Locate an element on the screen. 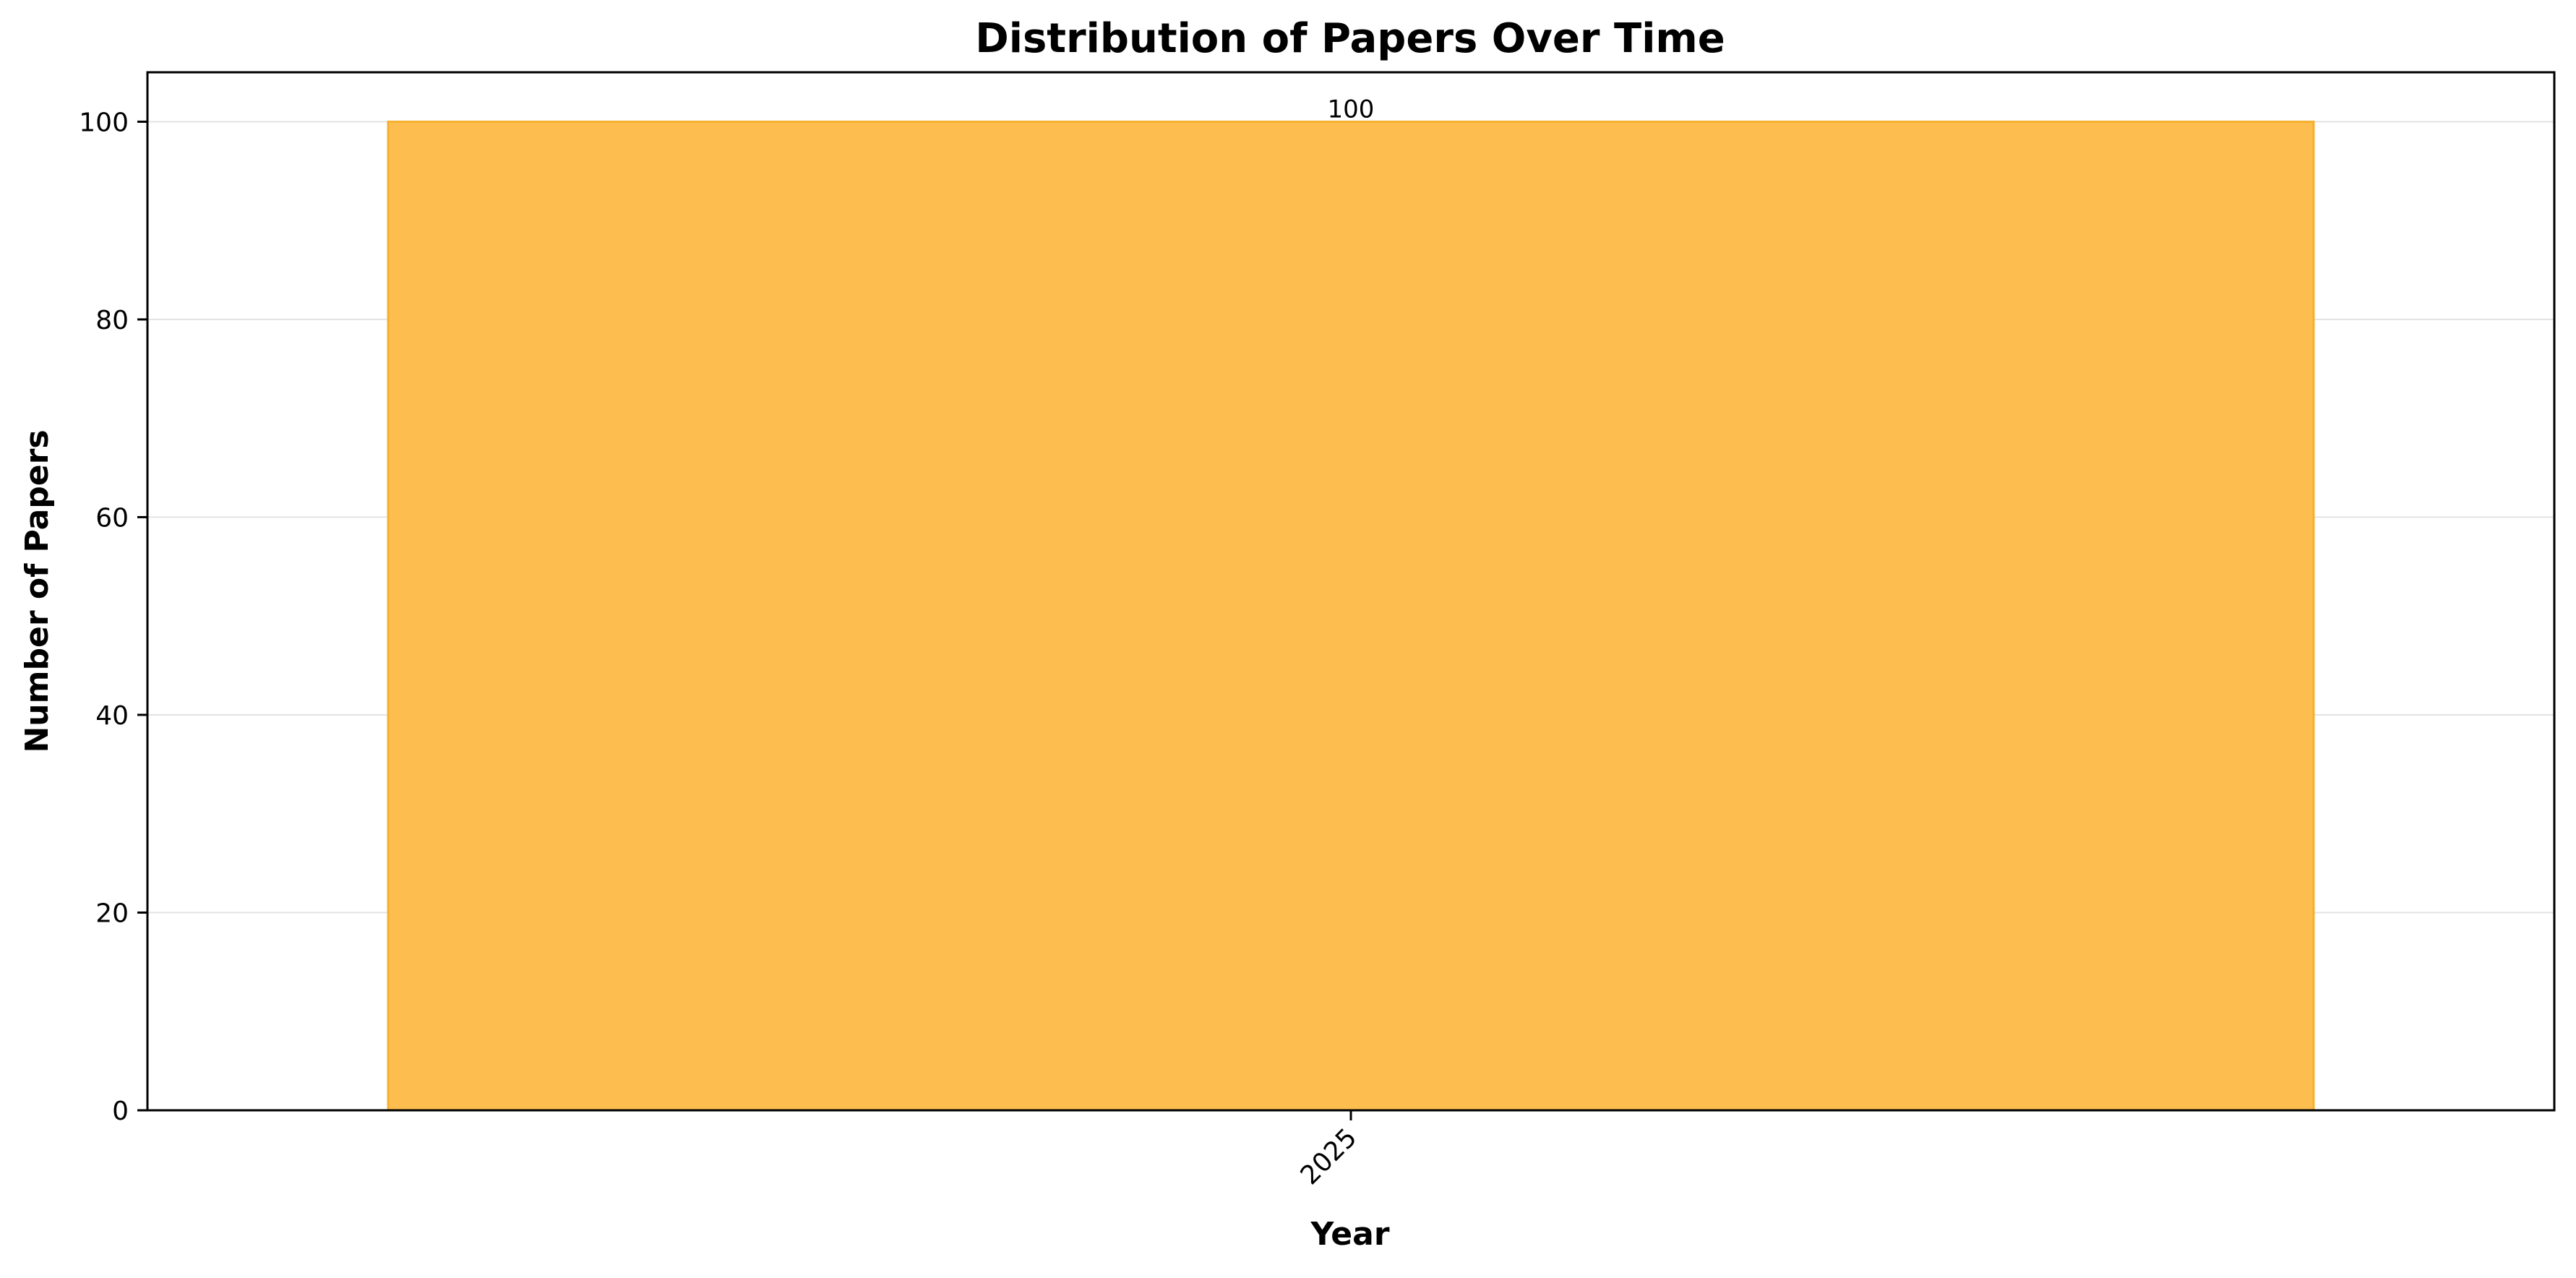 Image resolution: width=2576 pixels, height=1278 pixels. bar-value-label: 100 is located at coordinates (1352, 109).